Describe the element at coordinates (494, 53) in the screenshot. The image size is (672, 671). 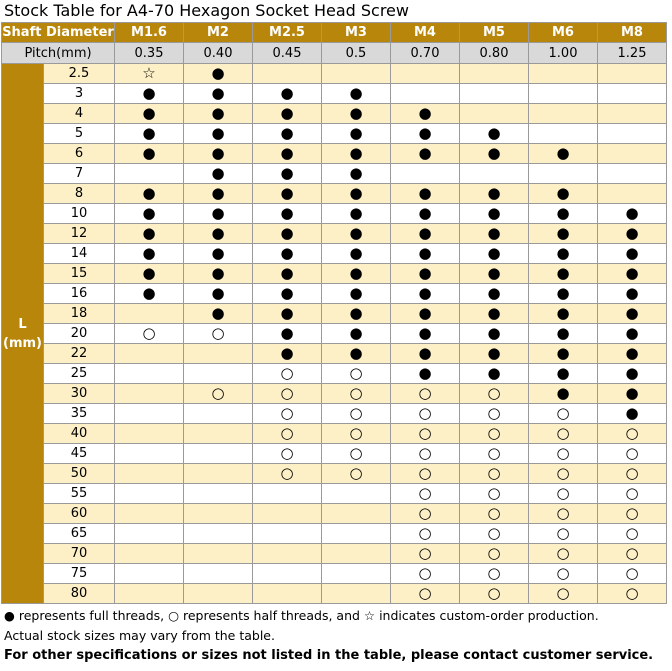
I see `pitch: 0.80` at that location.